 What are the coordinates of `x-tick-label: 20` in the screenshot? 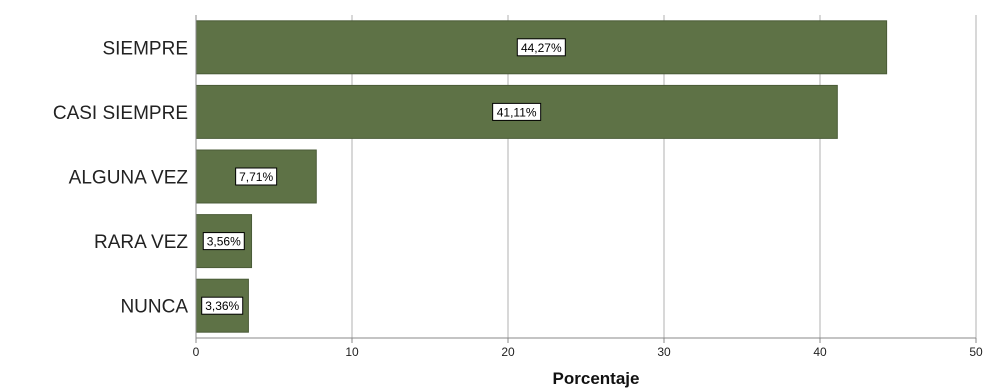 It's located at (508, 352).